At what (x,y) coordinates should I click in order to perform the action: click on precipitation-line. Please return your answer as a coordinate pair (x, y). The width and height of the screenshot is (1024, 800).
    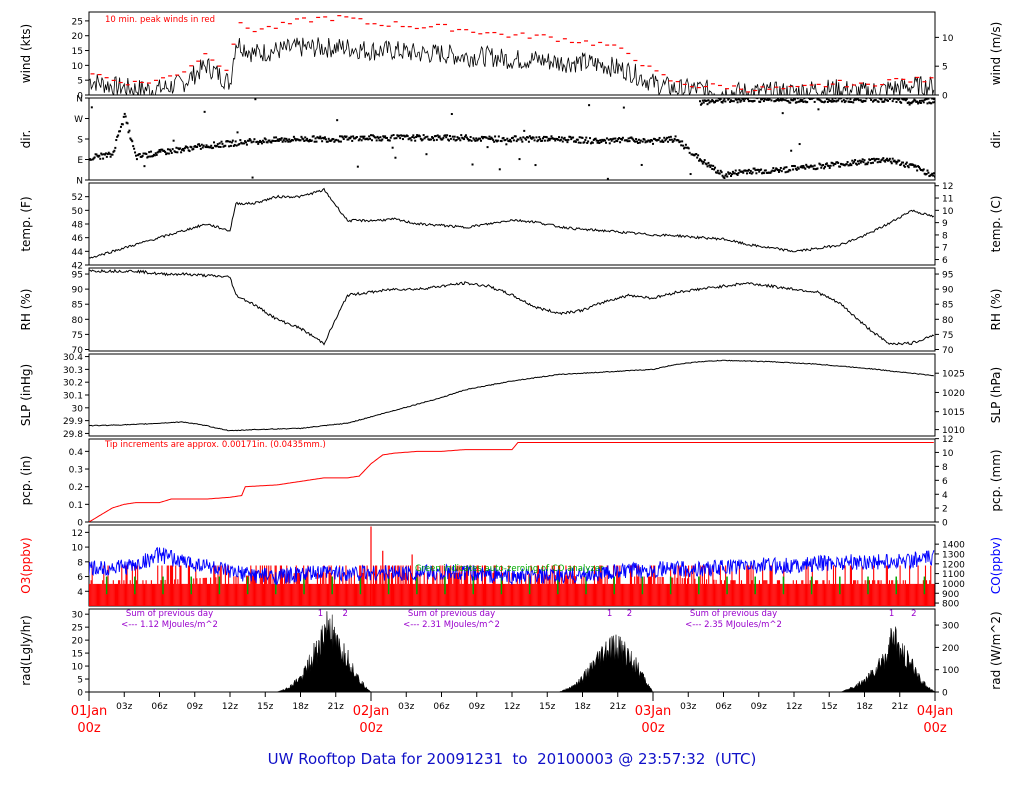
    Looking at the image, I should click on (511, 482).